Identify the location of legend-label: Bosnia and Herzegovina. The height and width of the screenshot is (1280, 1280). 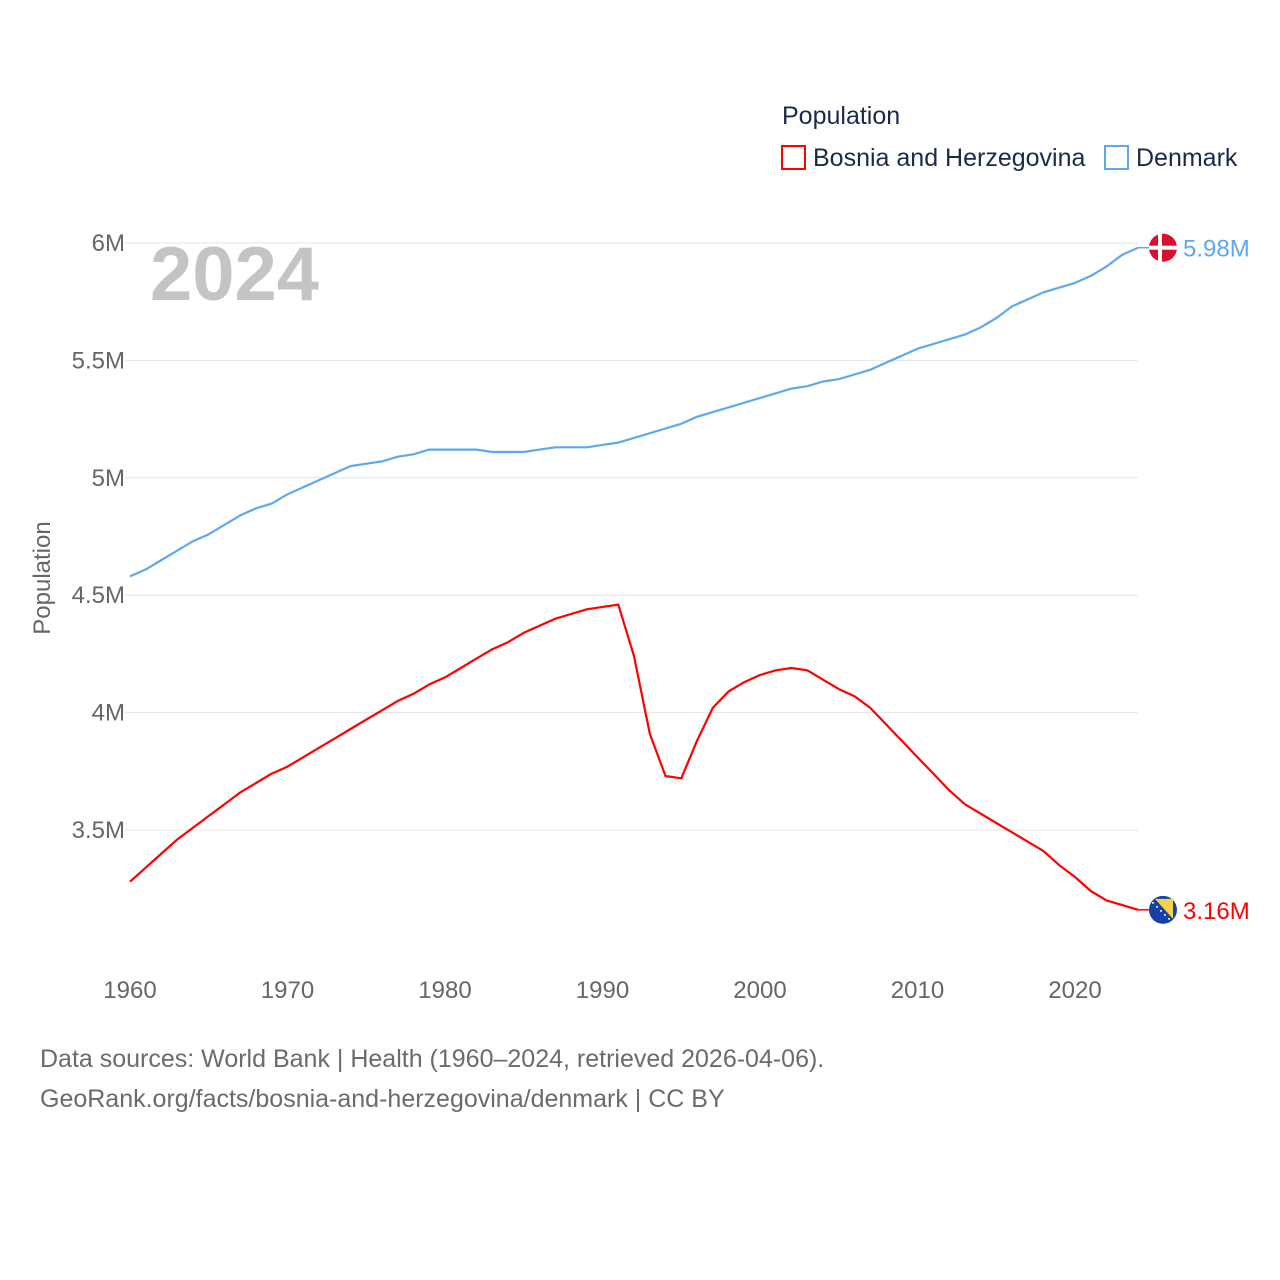
(949, 158).